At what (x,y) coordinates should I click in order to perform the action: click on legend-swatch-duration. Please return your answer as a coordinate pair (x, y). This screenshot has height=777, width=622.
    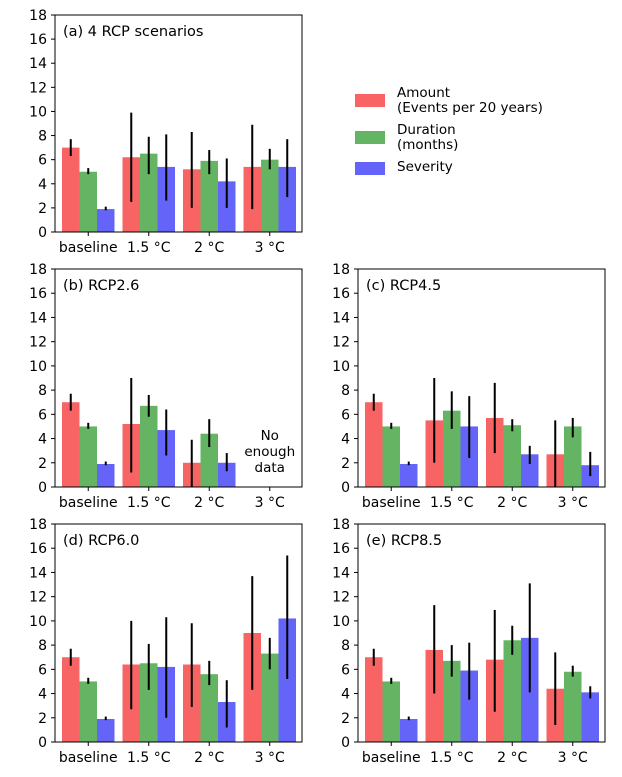
    Looking at the image, I should click on (370, 137).